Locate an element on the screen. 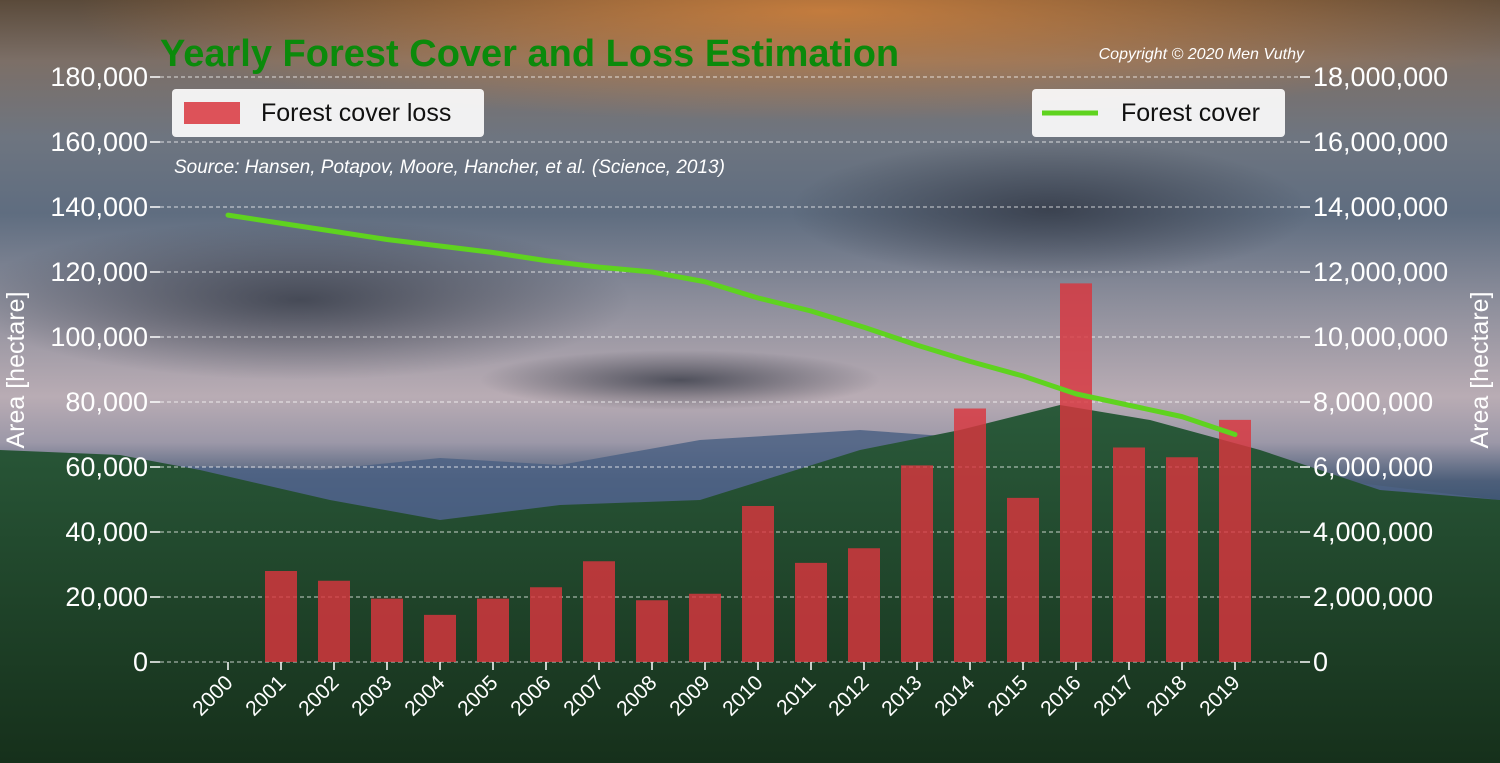 Image resolution: width=1500 pixels, height=763 pixels. x-tick-label: 2007 is located at coordinates (583, 695).